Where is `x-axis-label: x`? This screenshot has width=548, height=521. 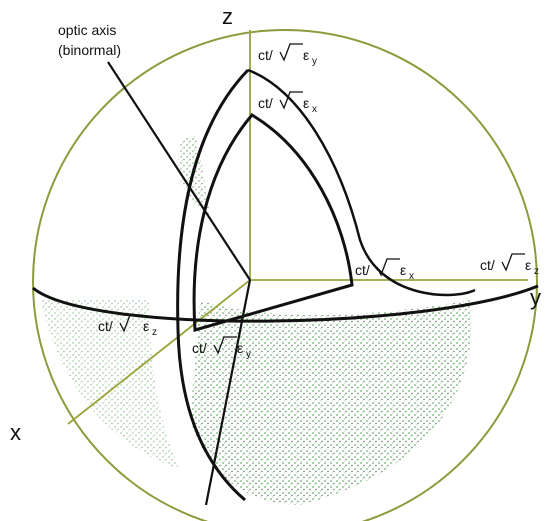 x-axis-label: x is located at coordinates (15, 432).